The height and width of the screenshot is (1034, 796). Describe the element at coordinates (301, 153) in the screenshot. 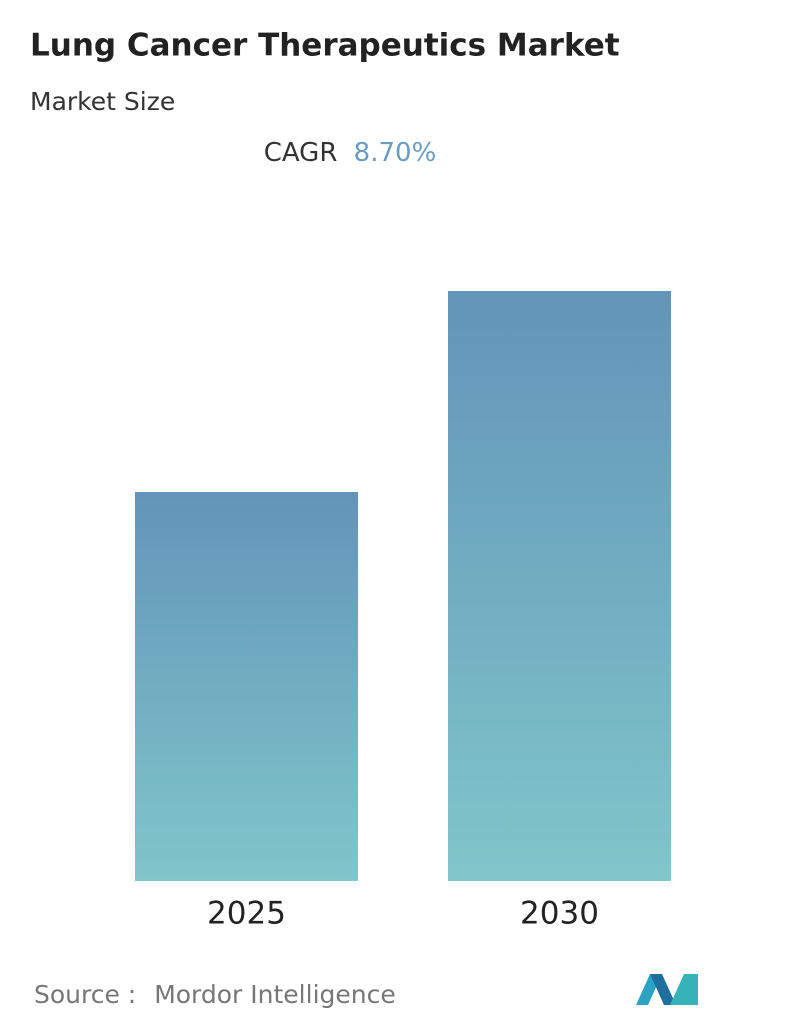

I see `cagr-label: CAGR` at that location.